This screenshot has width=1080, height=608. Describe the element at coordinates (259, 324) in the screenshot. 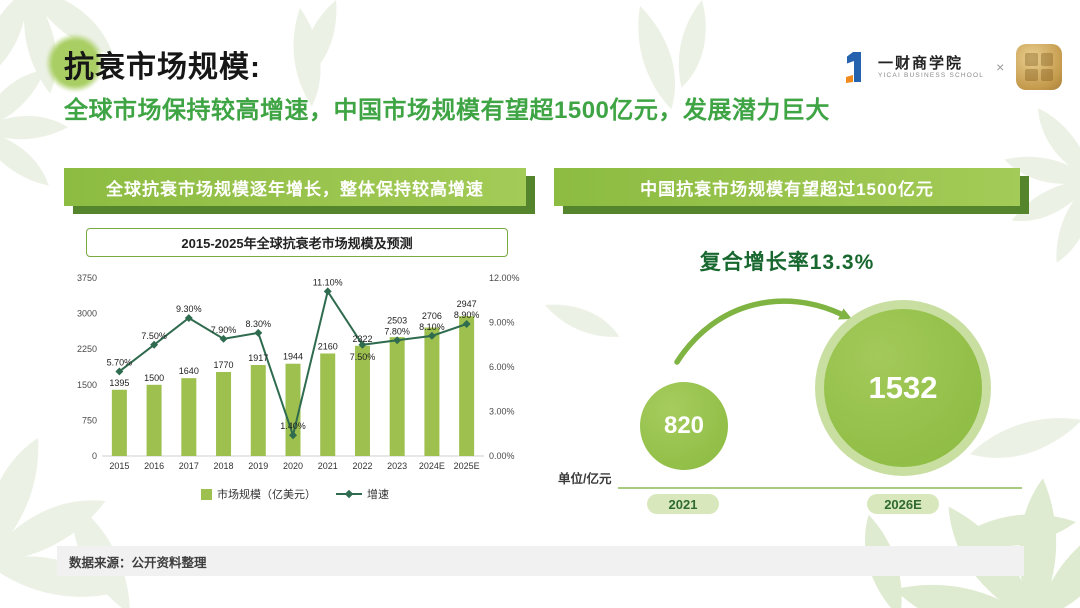

I see `svg-text: 8.30%` at that location.